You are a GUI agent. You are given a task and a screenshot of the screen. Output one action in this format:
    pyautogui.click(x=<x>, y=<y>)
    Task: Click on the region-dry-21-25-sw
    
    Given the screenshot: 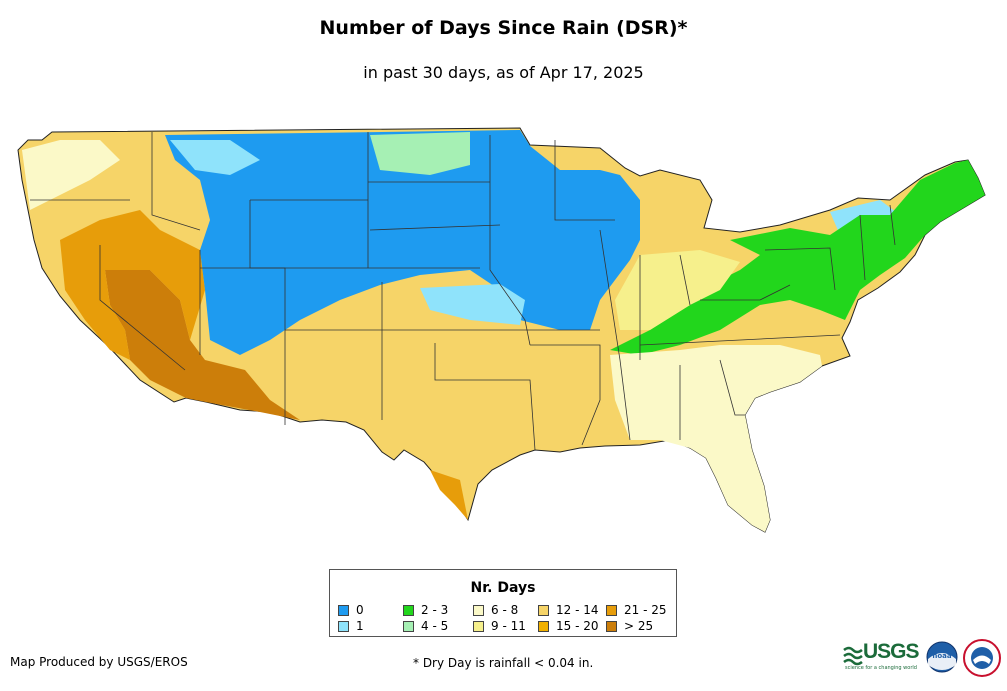 What is the action you would take?
    pyautogui.click(x=132, y=285)
    